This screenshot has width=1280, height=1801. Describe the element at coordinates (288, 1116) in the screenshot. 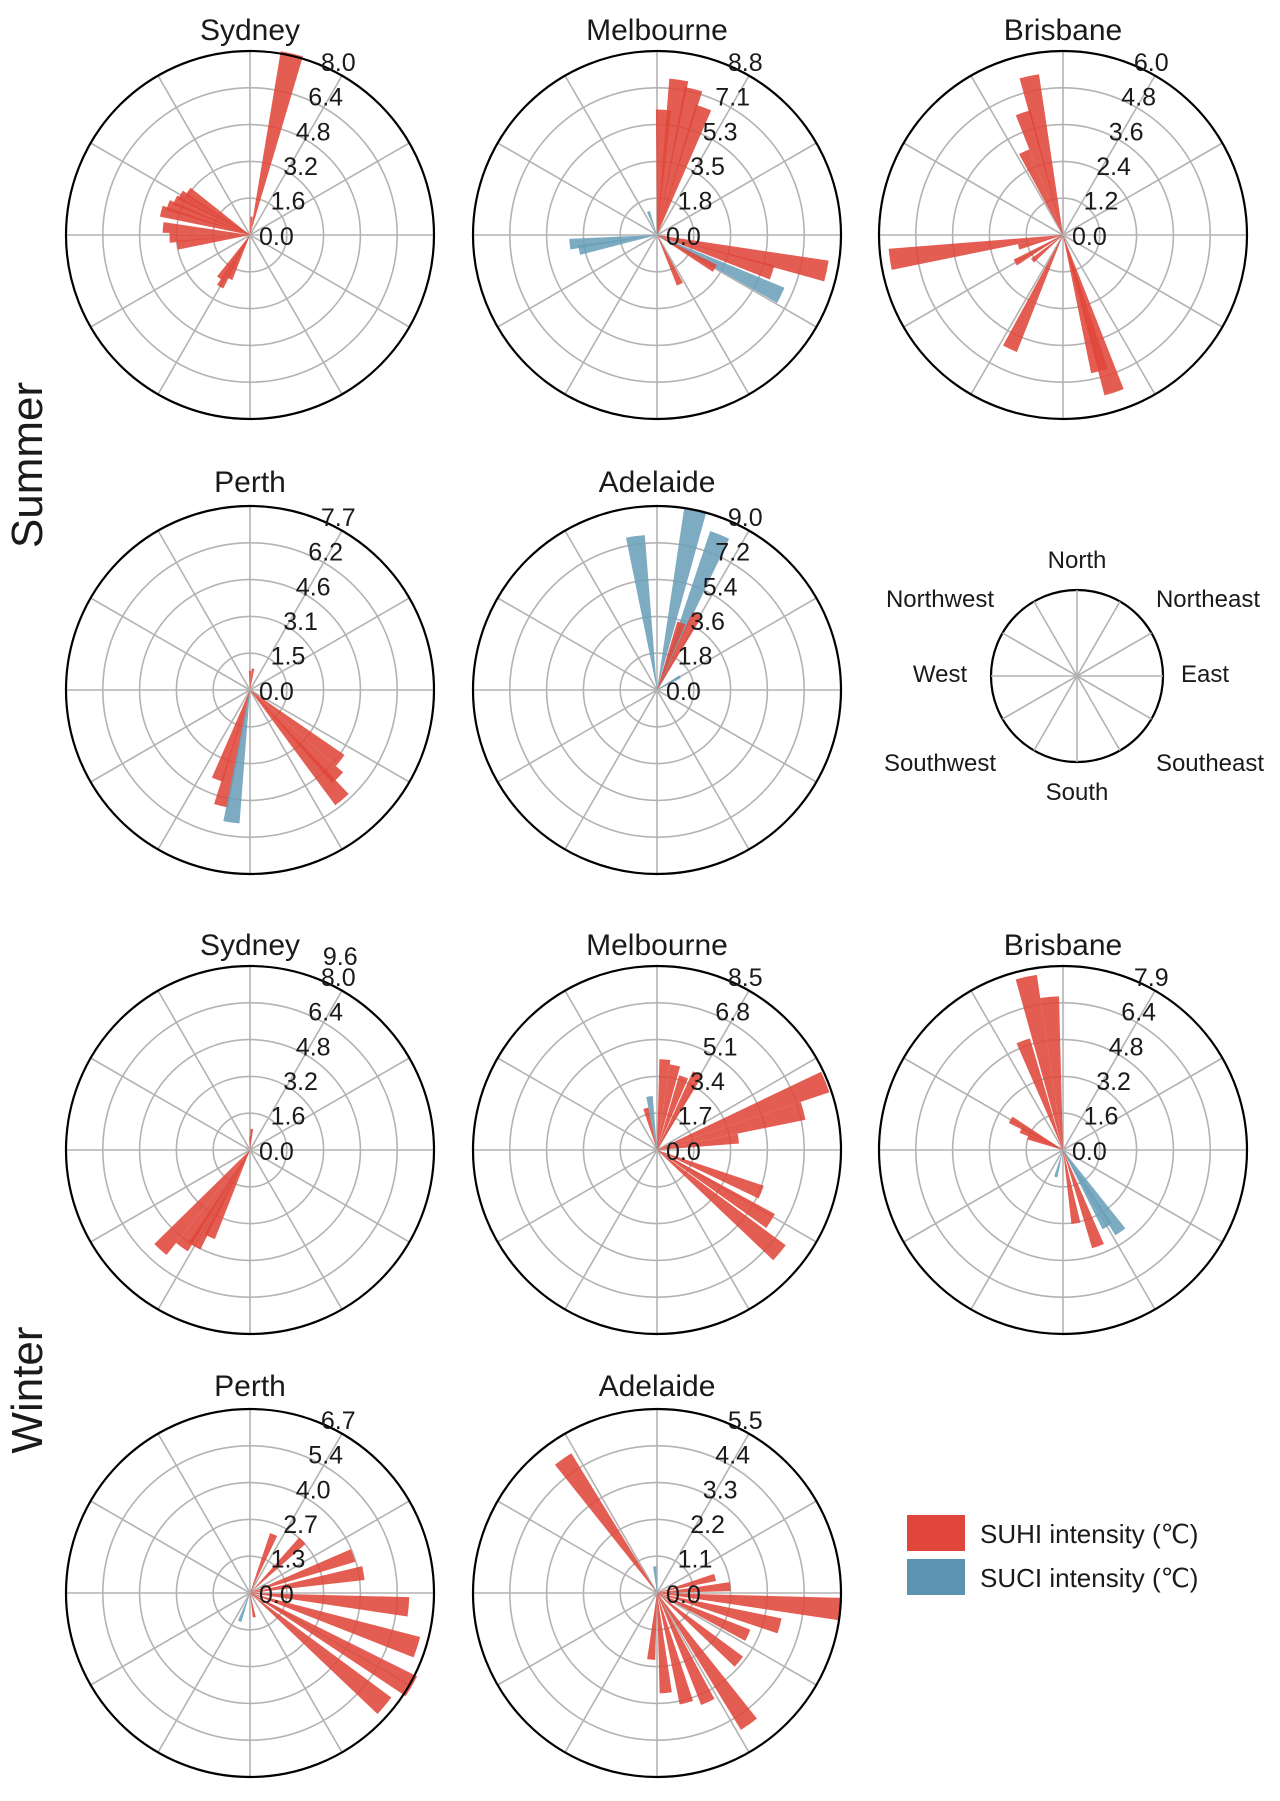

I see `radial-tick-label: 1.6` at that location.